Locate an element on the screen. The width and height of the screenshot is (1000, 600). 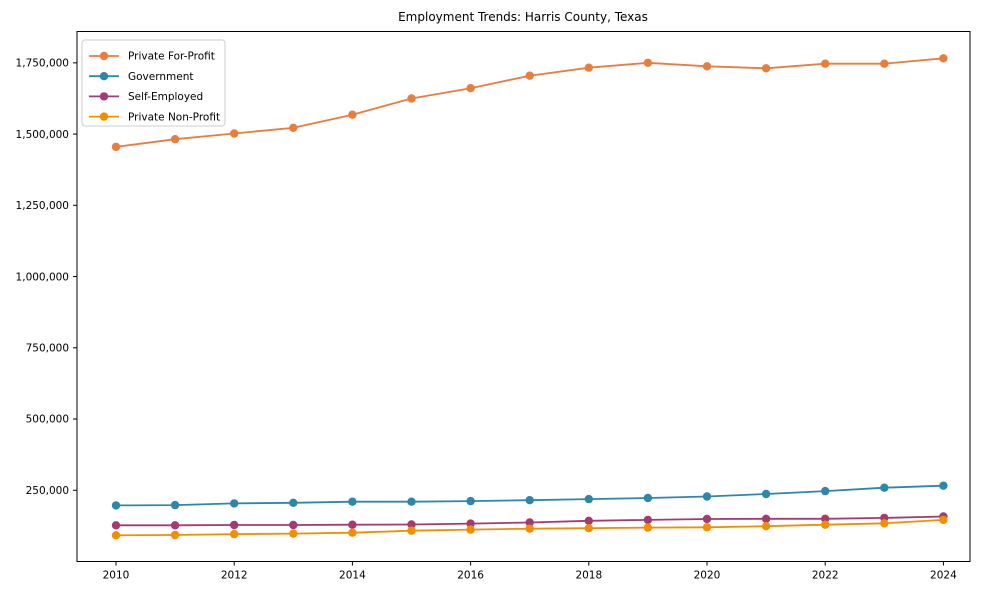
x-tick-label: 2024 is located at coordinates (943, 576).